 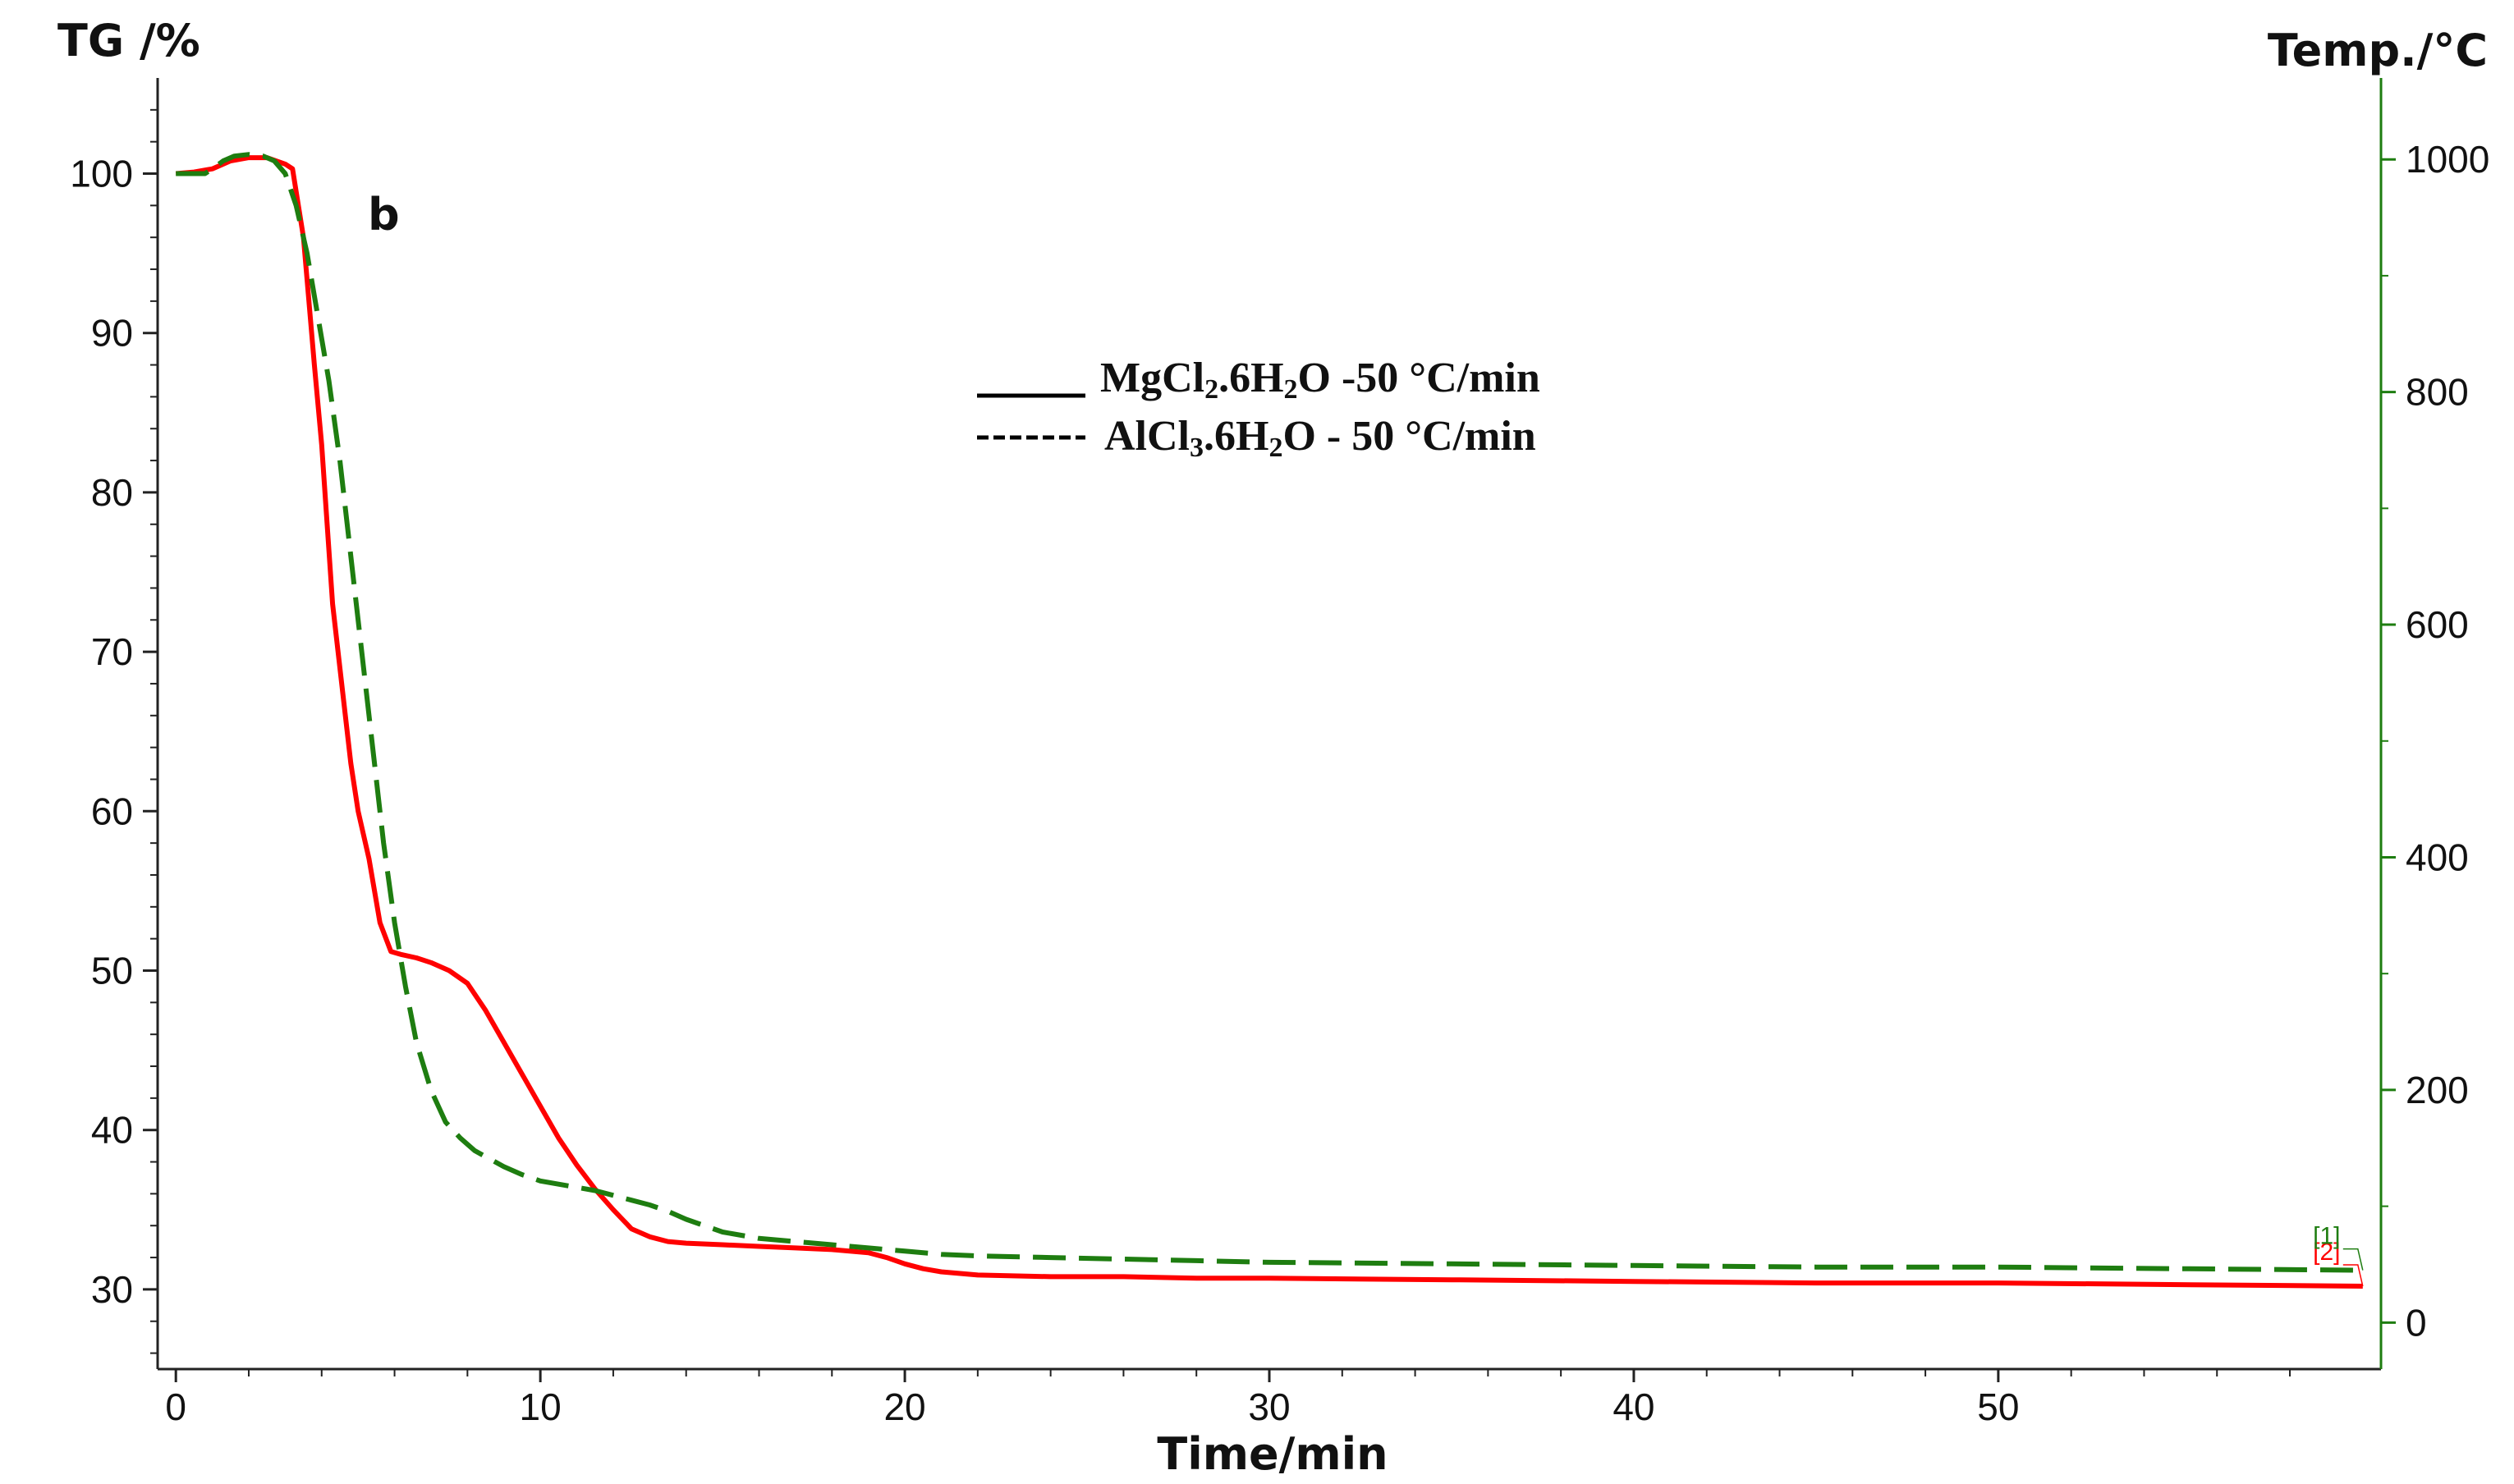 What do you see at coordinates (112, 651) in the screenshot?
I see `y-left-tick-label: 70` at bounding box center [112, 651].